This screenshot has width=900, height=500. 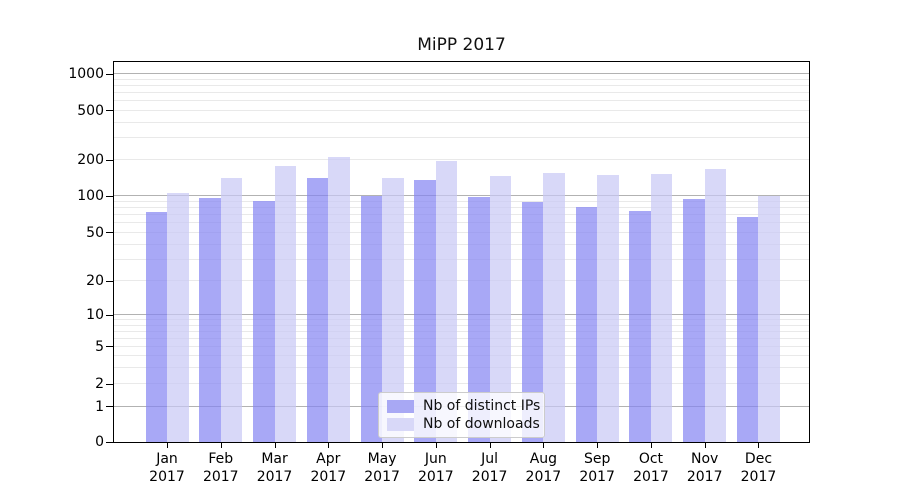 I want to click on bar-distinct-ips-jun, so click(x=425, y=311).